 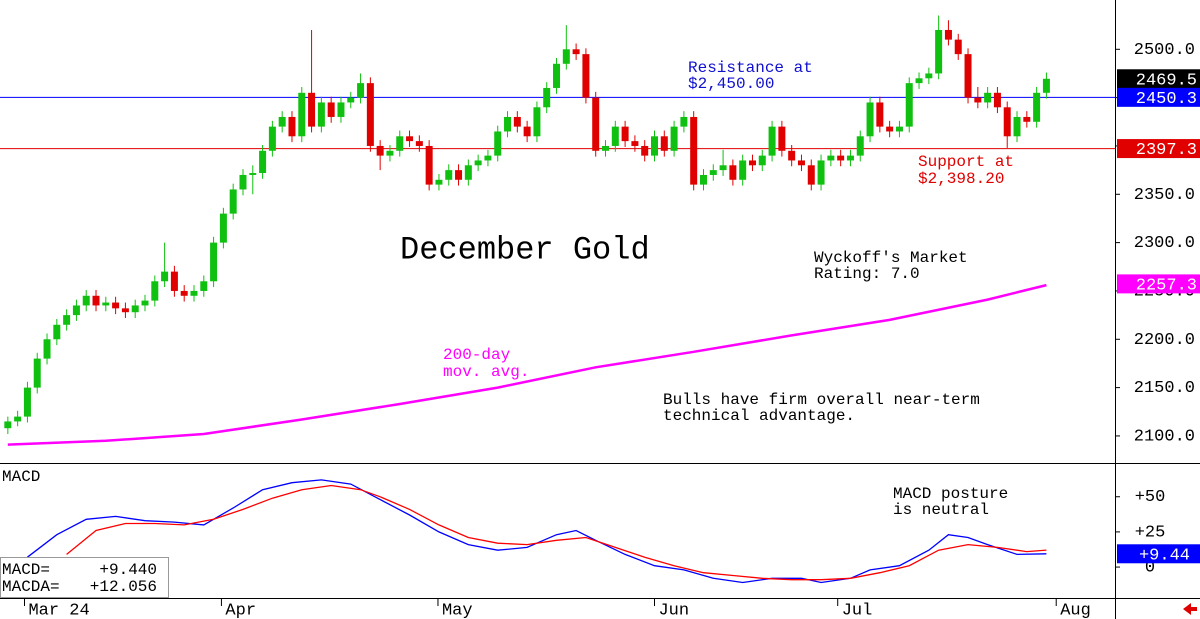 I want to click on price-marker-label: 2257.3, so click(x=1166, y=285).